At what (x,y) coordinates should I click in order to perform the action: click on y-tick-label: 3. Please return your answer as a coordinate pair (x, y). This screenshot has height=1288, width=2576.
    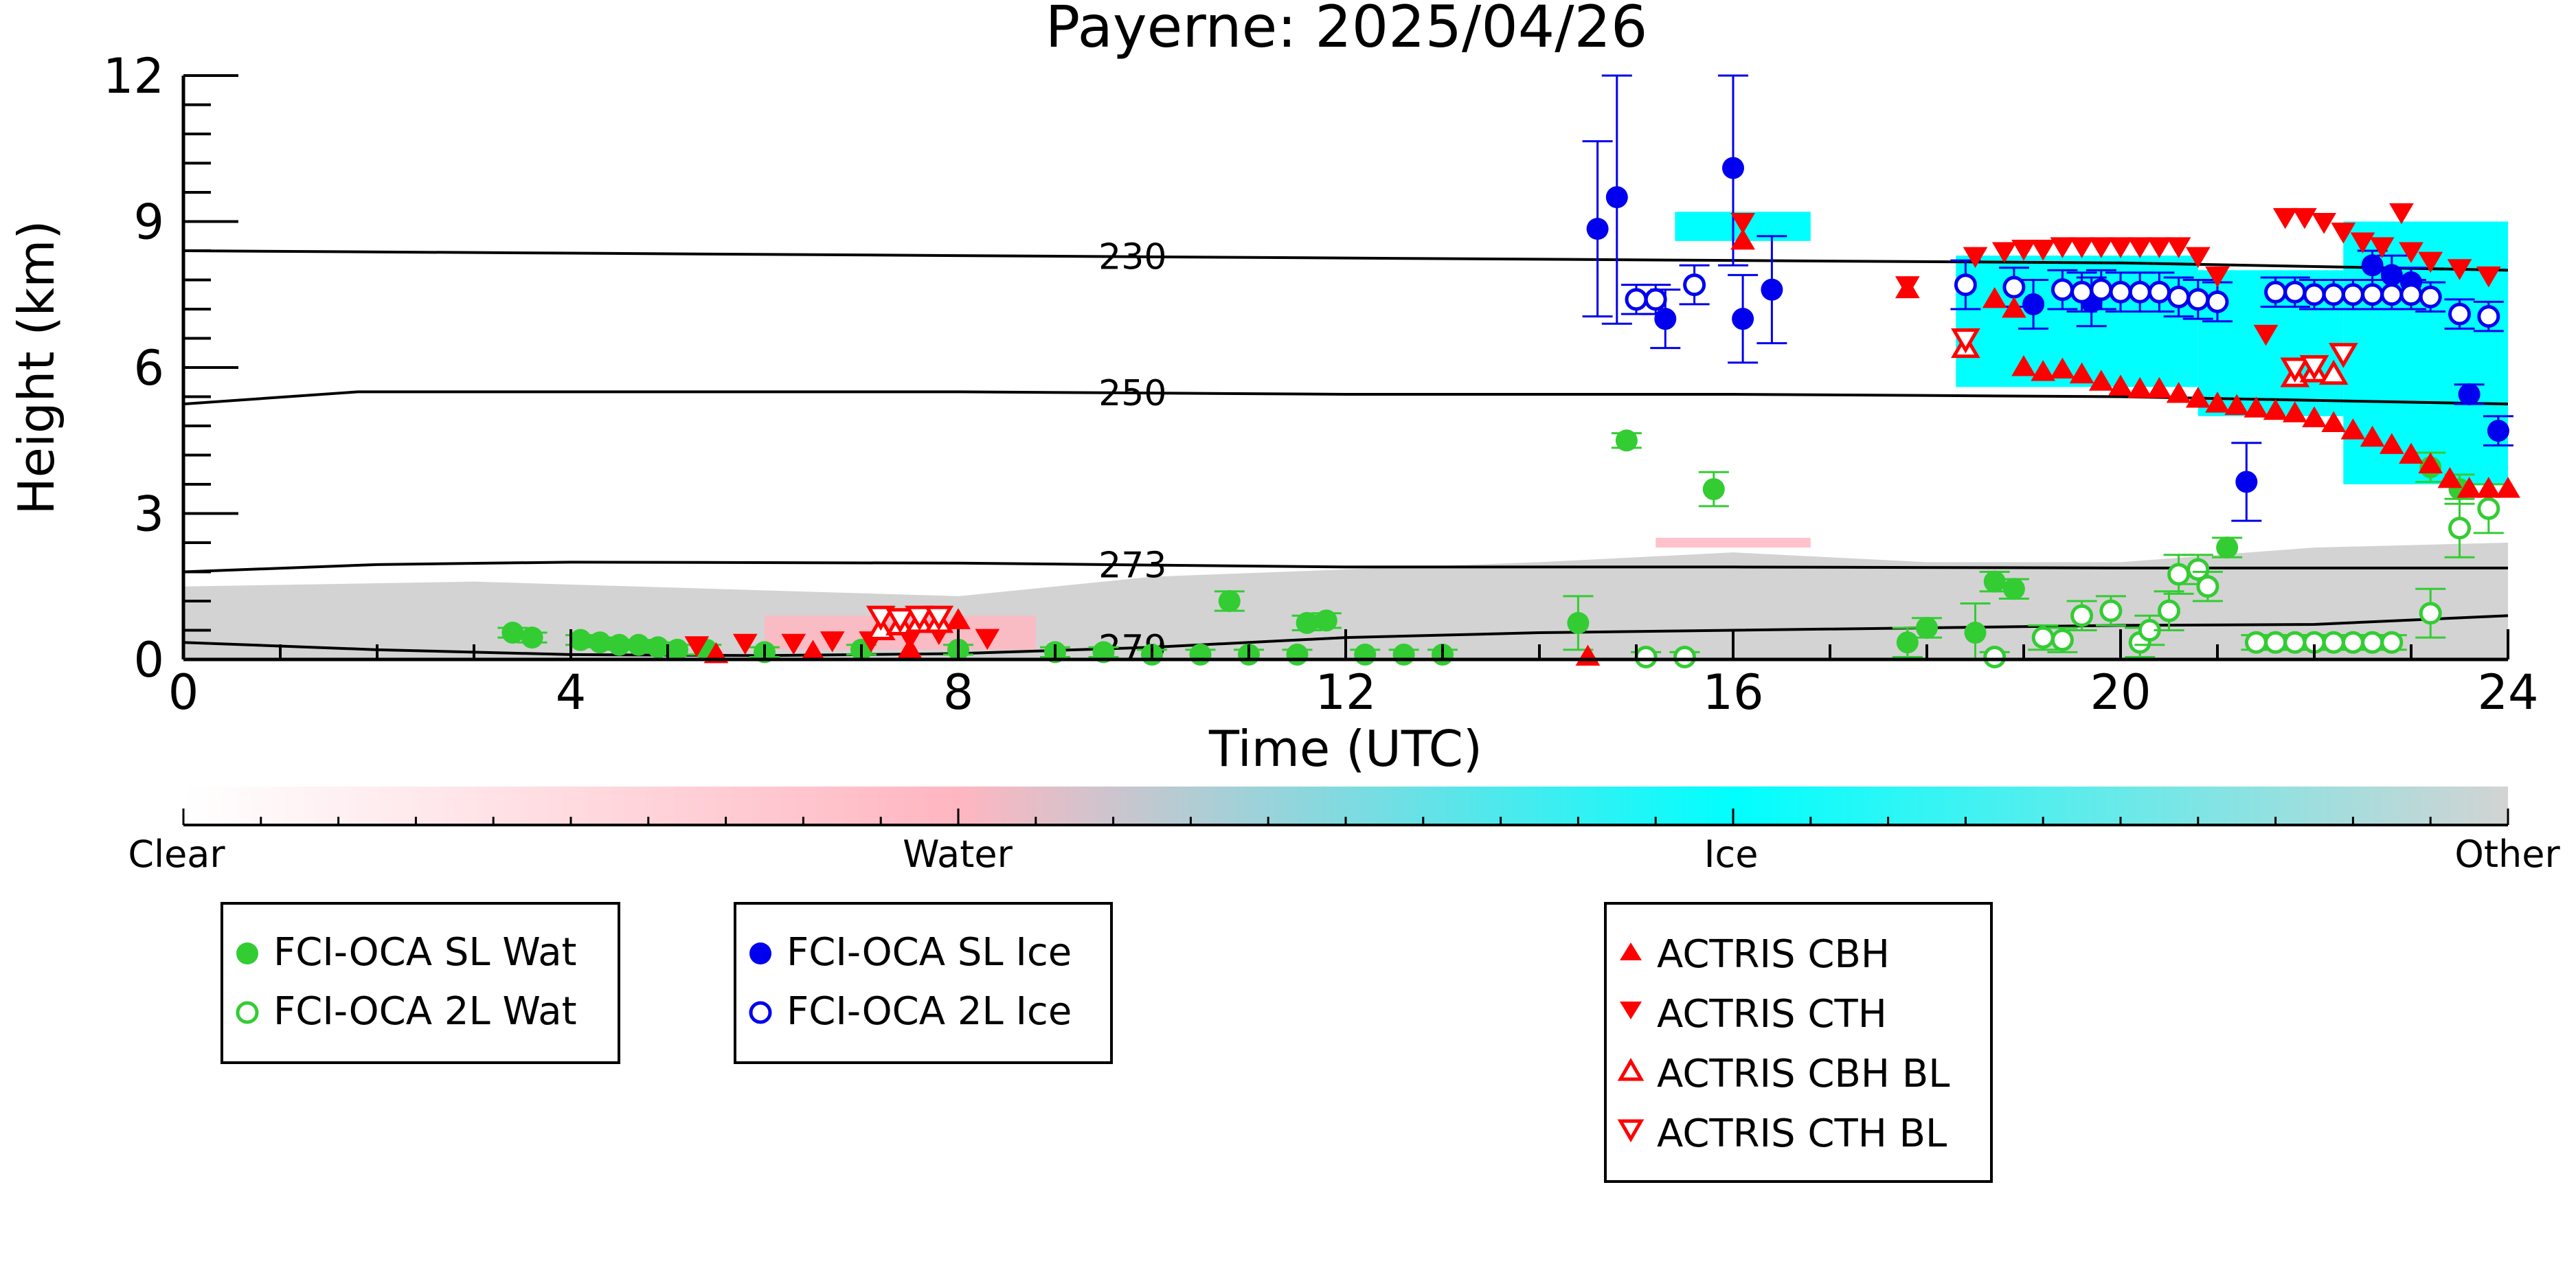
    Looking at the image, I should click on (148, 514).